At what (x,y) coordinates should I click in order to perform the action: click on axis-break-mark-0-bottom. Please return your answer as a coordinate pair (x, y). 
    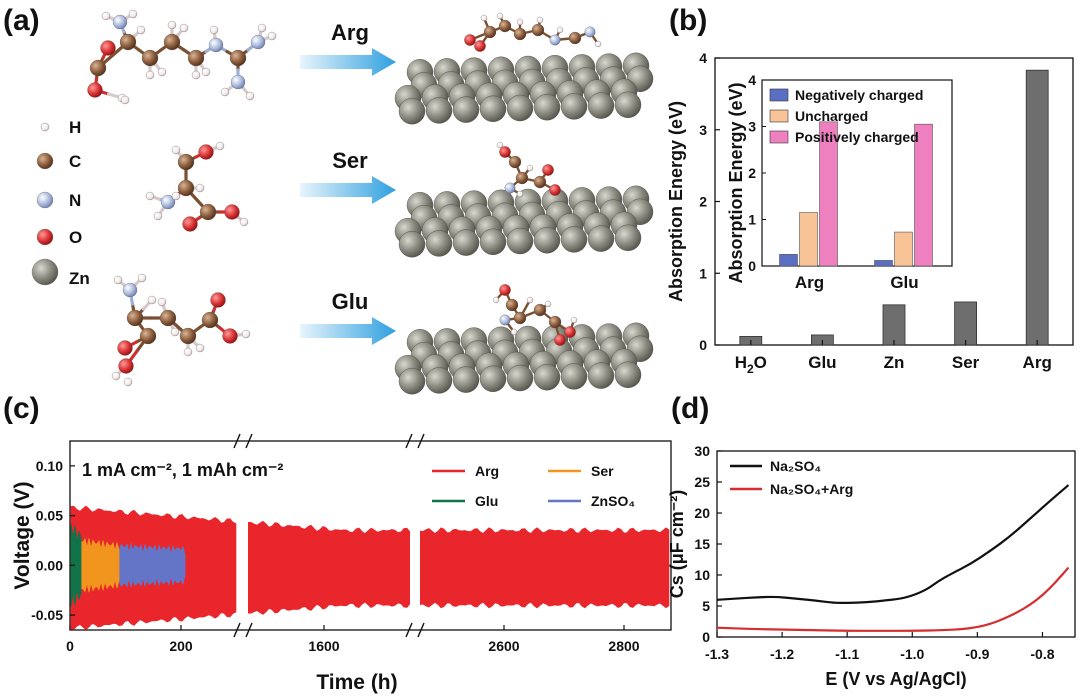
    Looking at the image, I should click on (249, 630).